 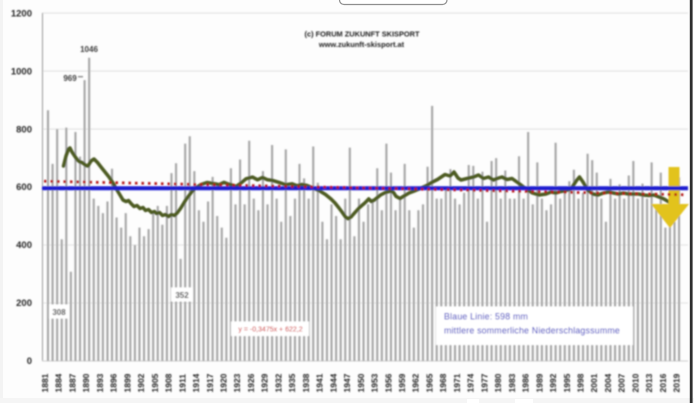 I want to click on svg-text: 600, so click(x=24, y=187).